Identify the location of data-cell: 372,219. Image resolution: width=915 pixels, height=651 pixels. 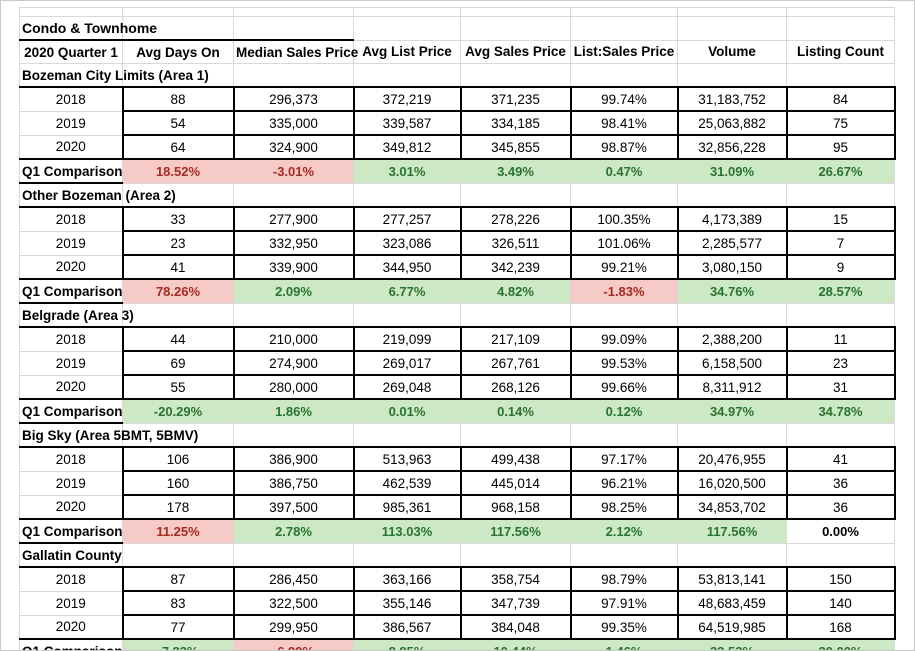
(407, 99).